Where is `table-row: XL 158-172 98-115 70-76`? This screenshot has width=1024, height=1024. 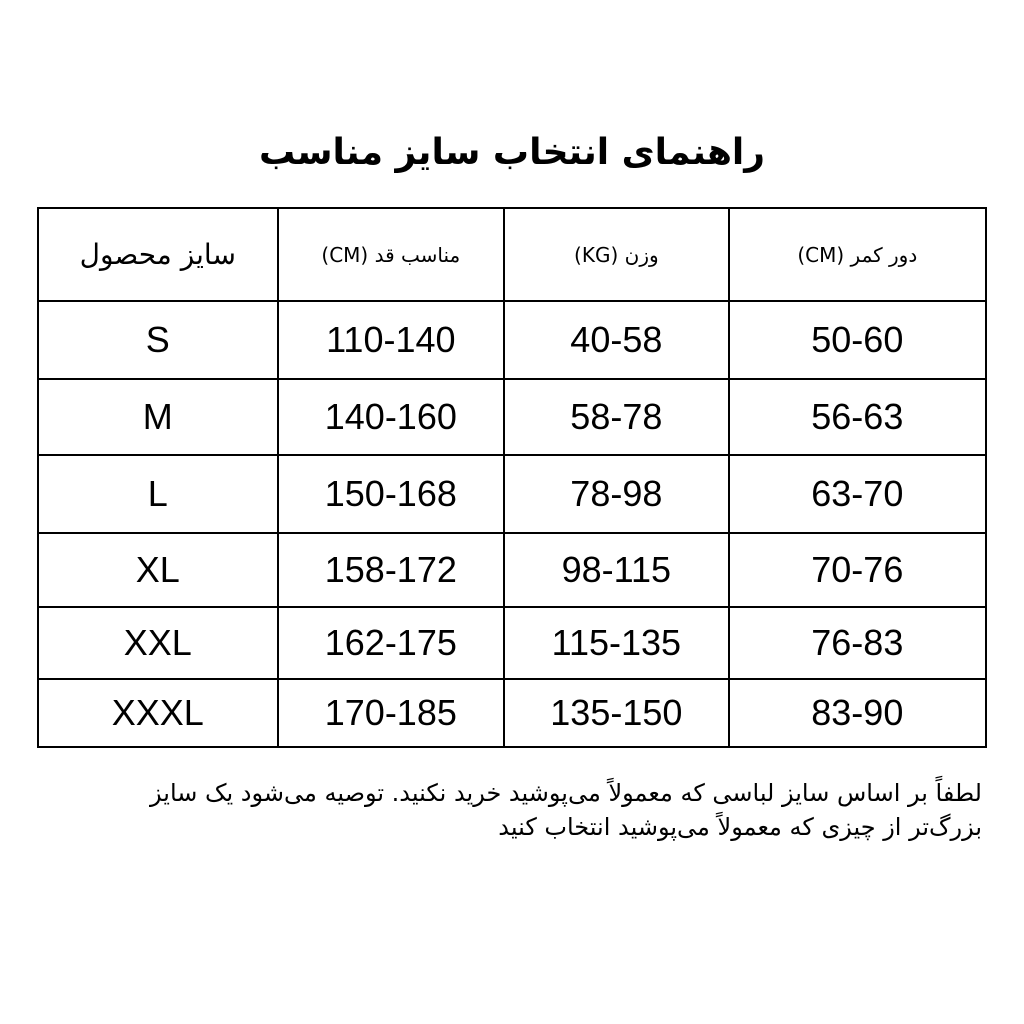
table-row: XL 158-172 98-115 70-76 is located at coordinates (512, 570).